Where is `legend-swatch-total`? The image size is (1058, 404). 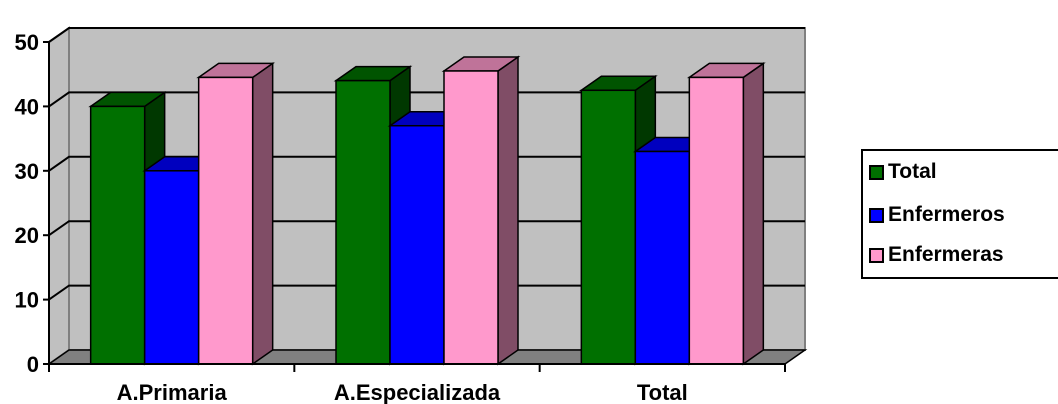 legend-swatch-total is located at coordinates (876, 172).